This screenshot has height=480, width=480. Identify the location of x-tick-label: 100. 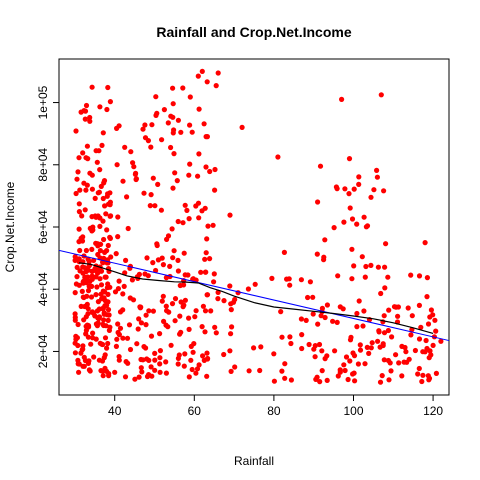
(353, 411).